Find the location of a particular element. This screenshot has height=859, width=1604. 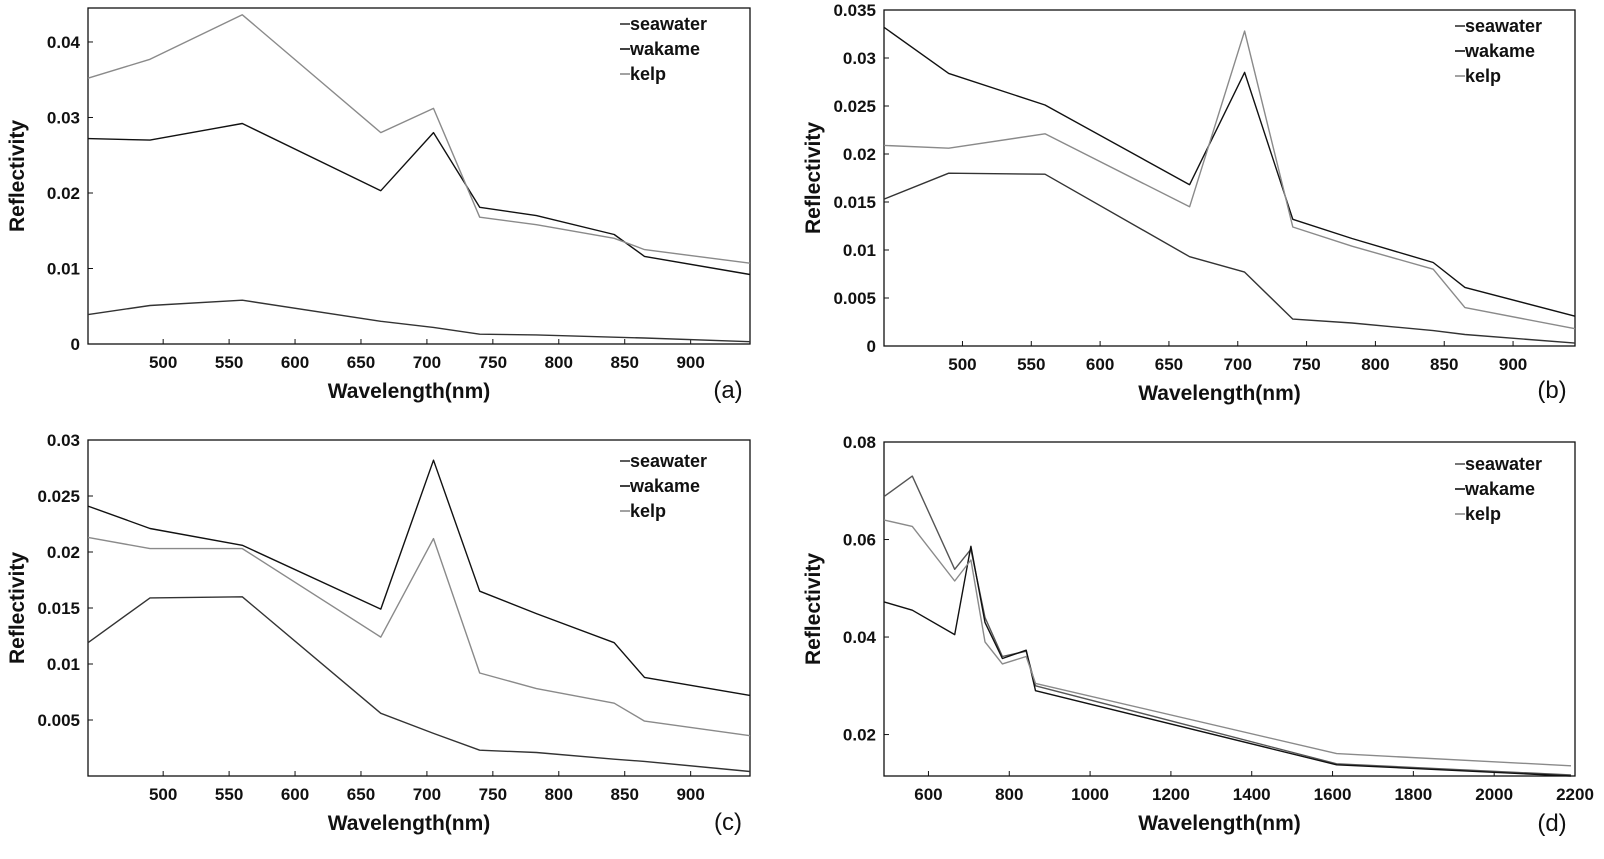

y-tick-label: 0.035 is located at coordinates (854, 10).